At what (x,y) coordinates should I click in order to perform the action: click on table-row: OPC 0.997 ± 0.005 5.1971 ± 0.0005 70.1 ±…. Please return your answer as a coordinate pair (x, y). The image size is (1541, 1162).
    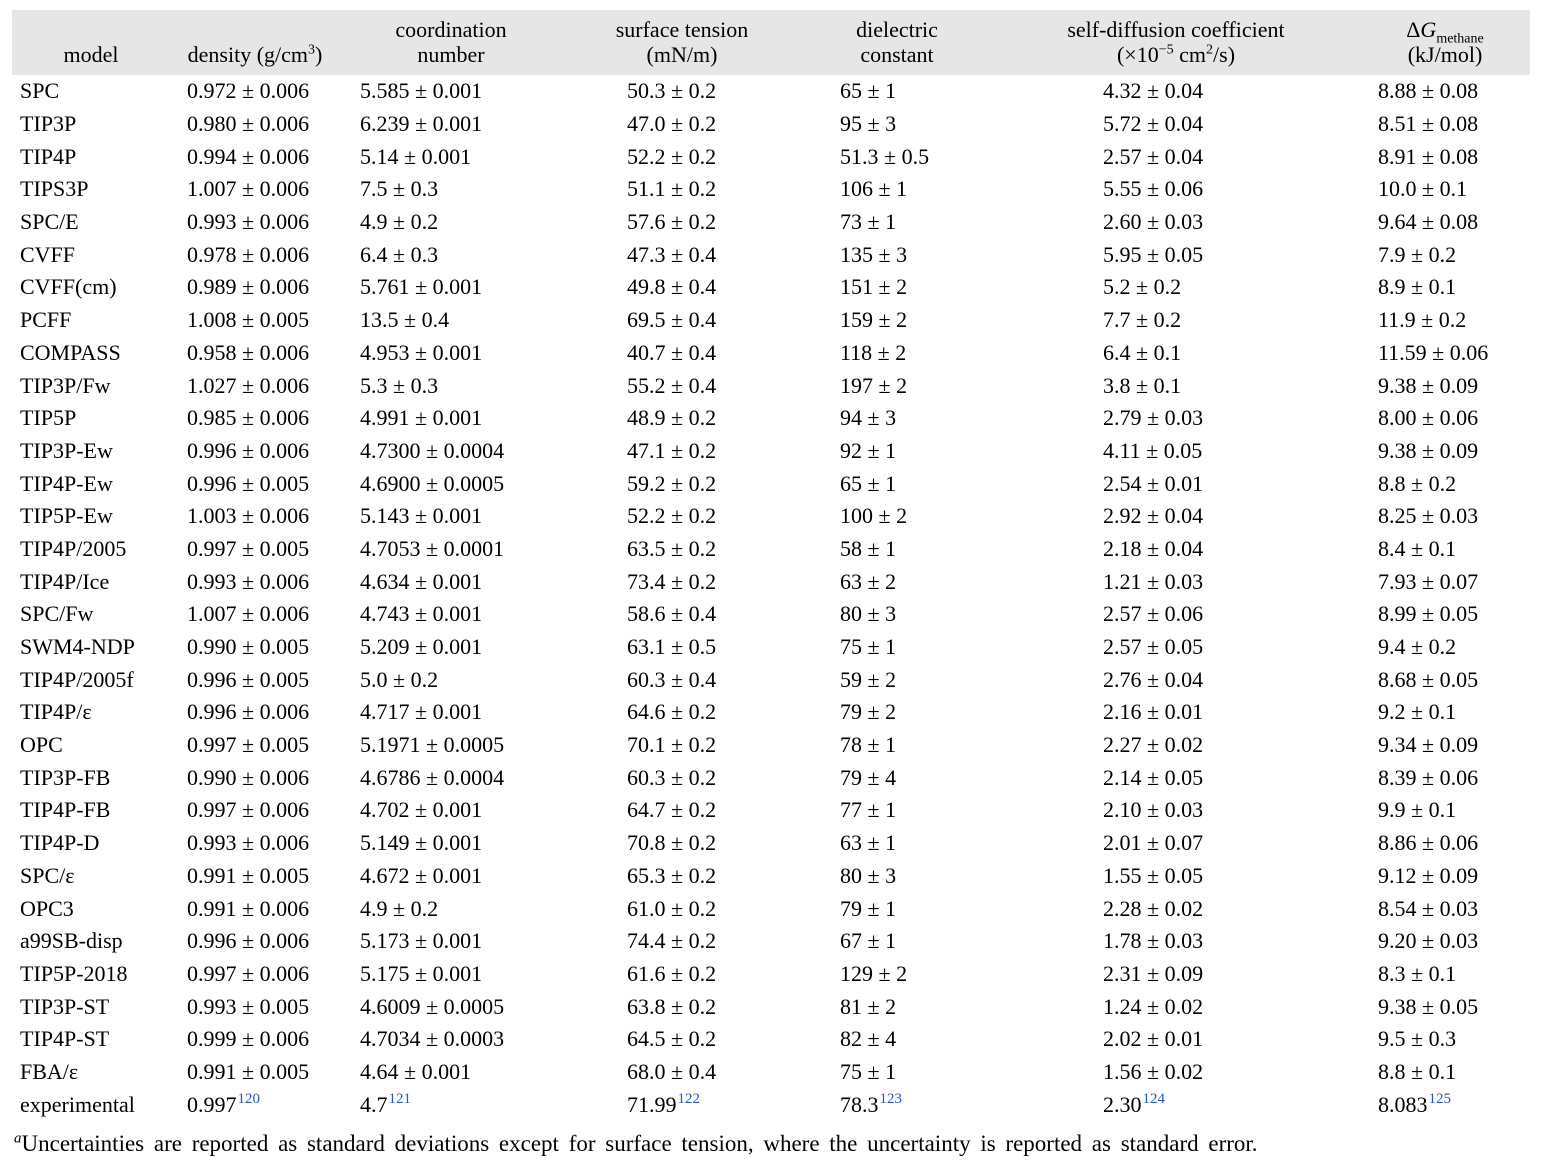
    Looking at the image, I should click on (771, 745).